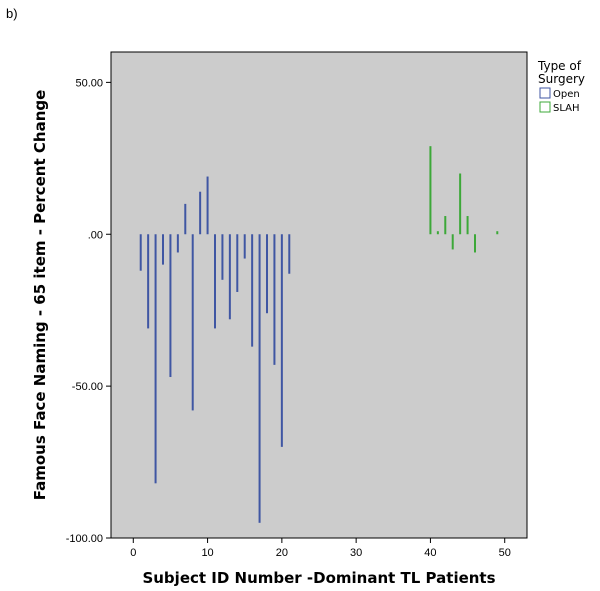 The image size is (600, 591). Describe the element at coordinates (95, 235) in the screenshot. I see `y-tick-label: .00` at that location.